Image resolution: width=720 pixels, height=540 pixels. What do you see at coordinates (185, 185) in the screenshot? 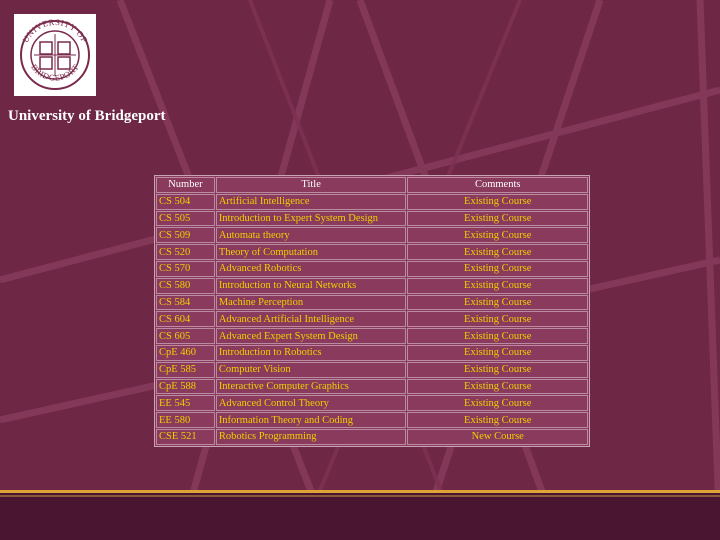
I see `column-header-number: Number` at bounding box center [185, 185].